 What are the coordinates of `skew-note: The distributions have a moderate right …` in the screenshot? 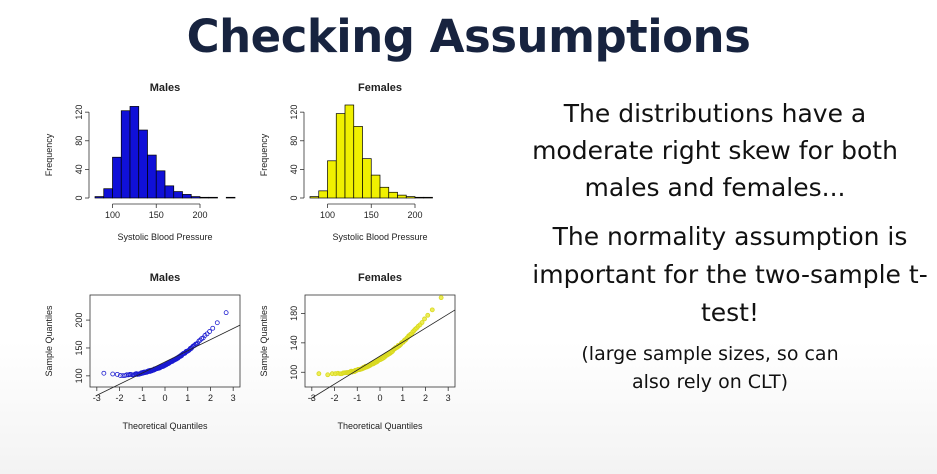 It's located at (715, 150).